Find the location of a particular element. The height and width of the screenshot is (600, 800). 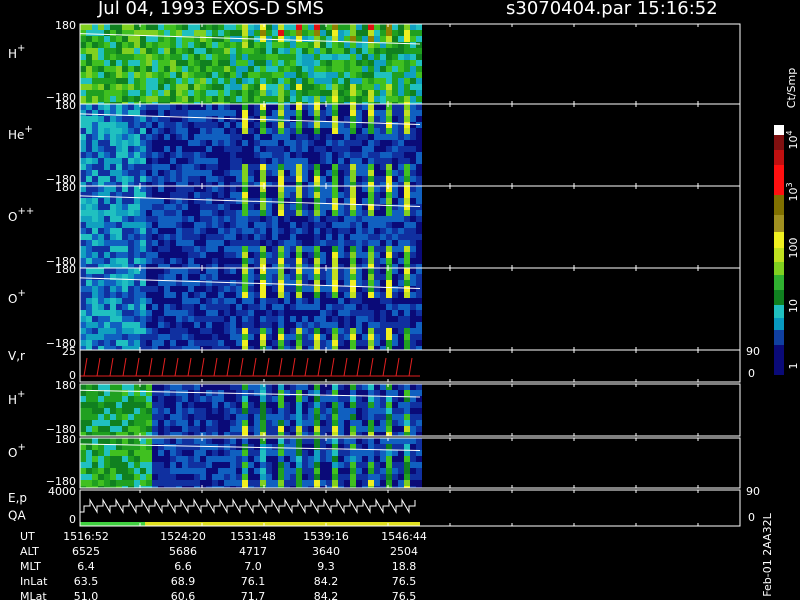

spectrogram is located at coordinates (251, 227).